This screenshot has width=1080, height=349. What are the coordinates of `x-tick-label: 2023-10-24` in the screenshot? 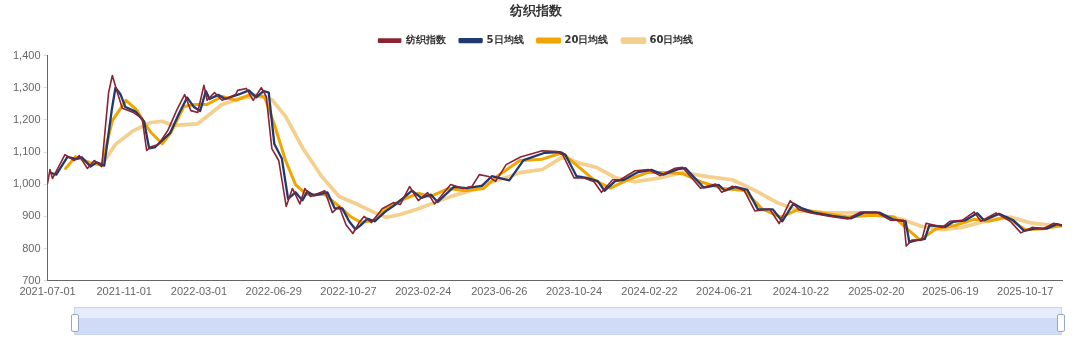 It's located at (574, 291).